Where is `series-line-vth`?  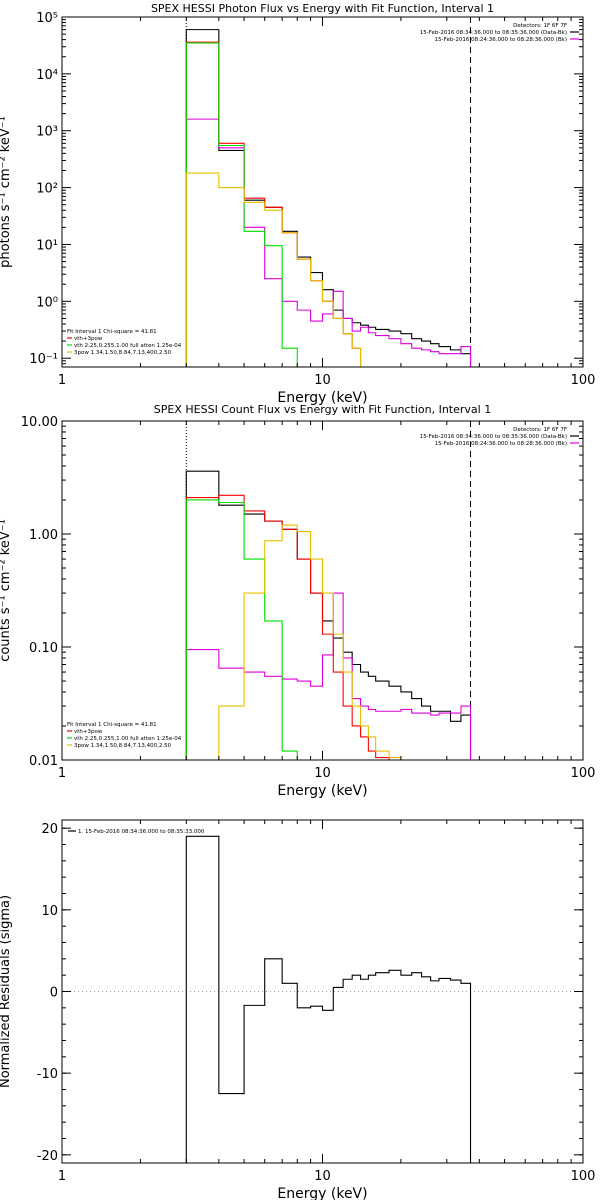
series-line-vth is located at coordinates (241, 204).